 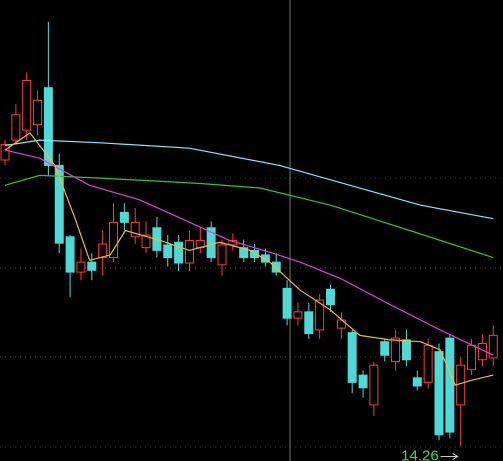 What do you see at coordinates (455, 456) in the screenshot?
I see `annotation-arrowhead` at bounding box center [455, 456].